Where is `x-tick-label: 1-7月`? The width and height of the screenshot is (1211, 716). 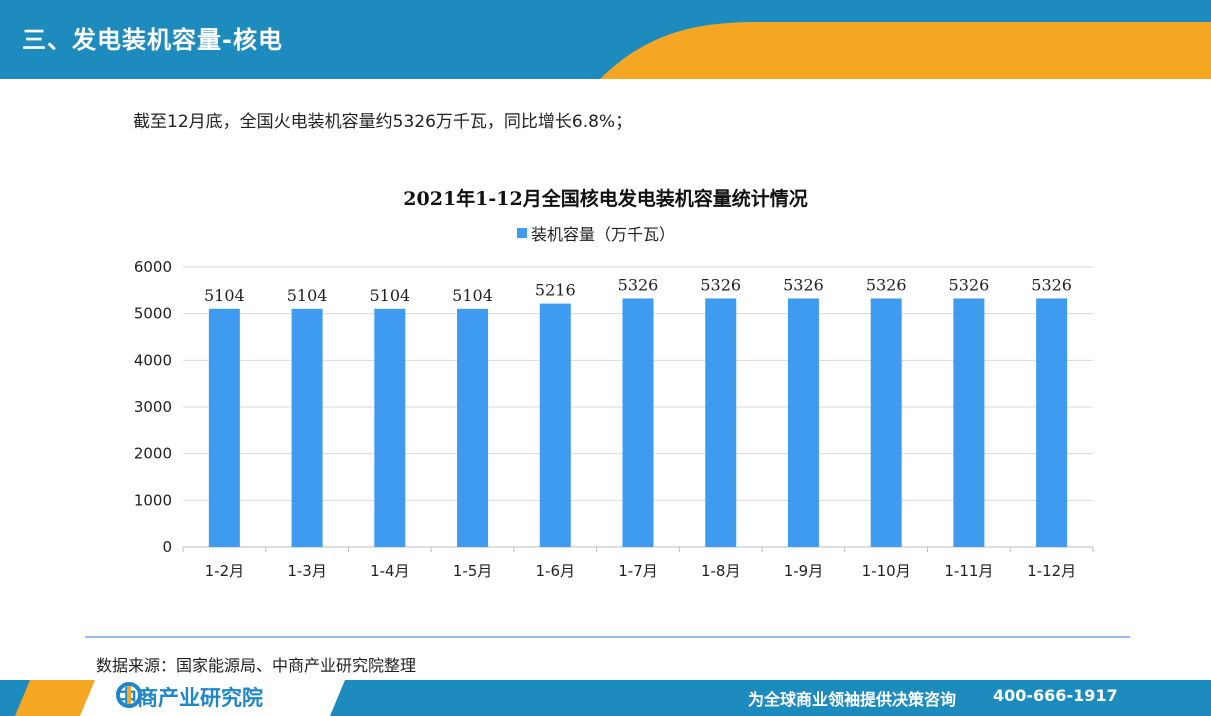
x-tick-label: 1-7月 is located at coordinates (638, 571).